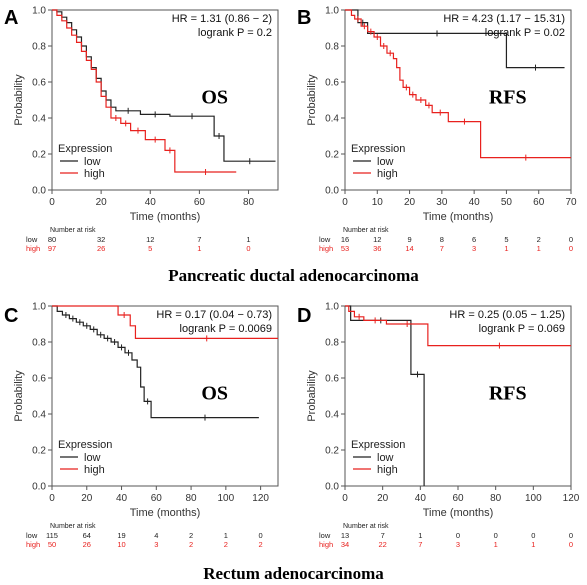 The image size is (587, 585). Describe the element at coordinates (571, 202) in the screenshot. I see `x-tick-label: 70` at that location.